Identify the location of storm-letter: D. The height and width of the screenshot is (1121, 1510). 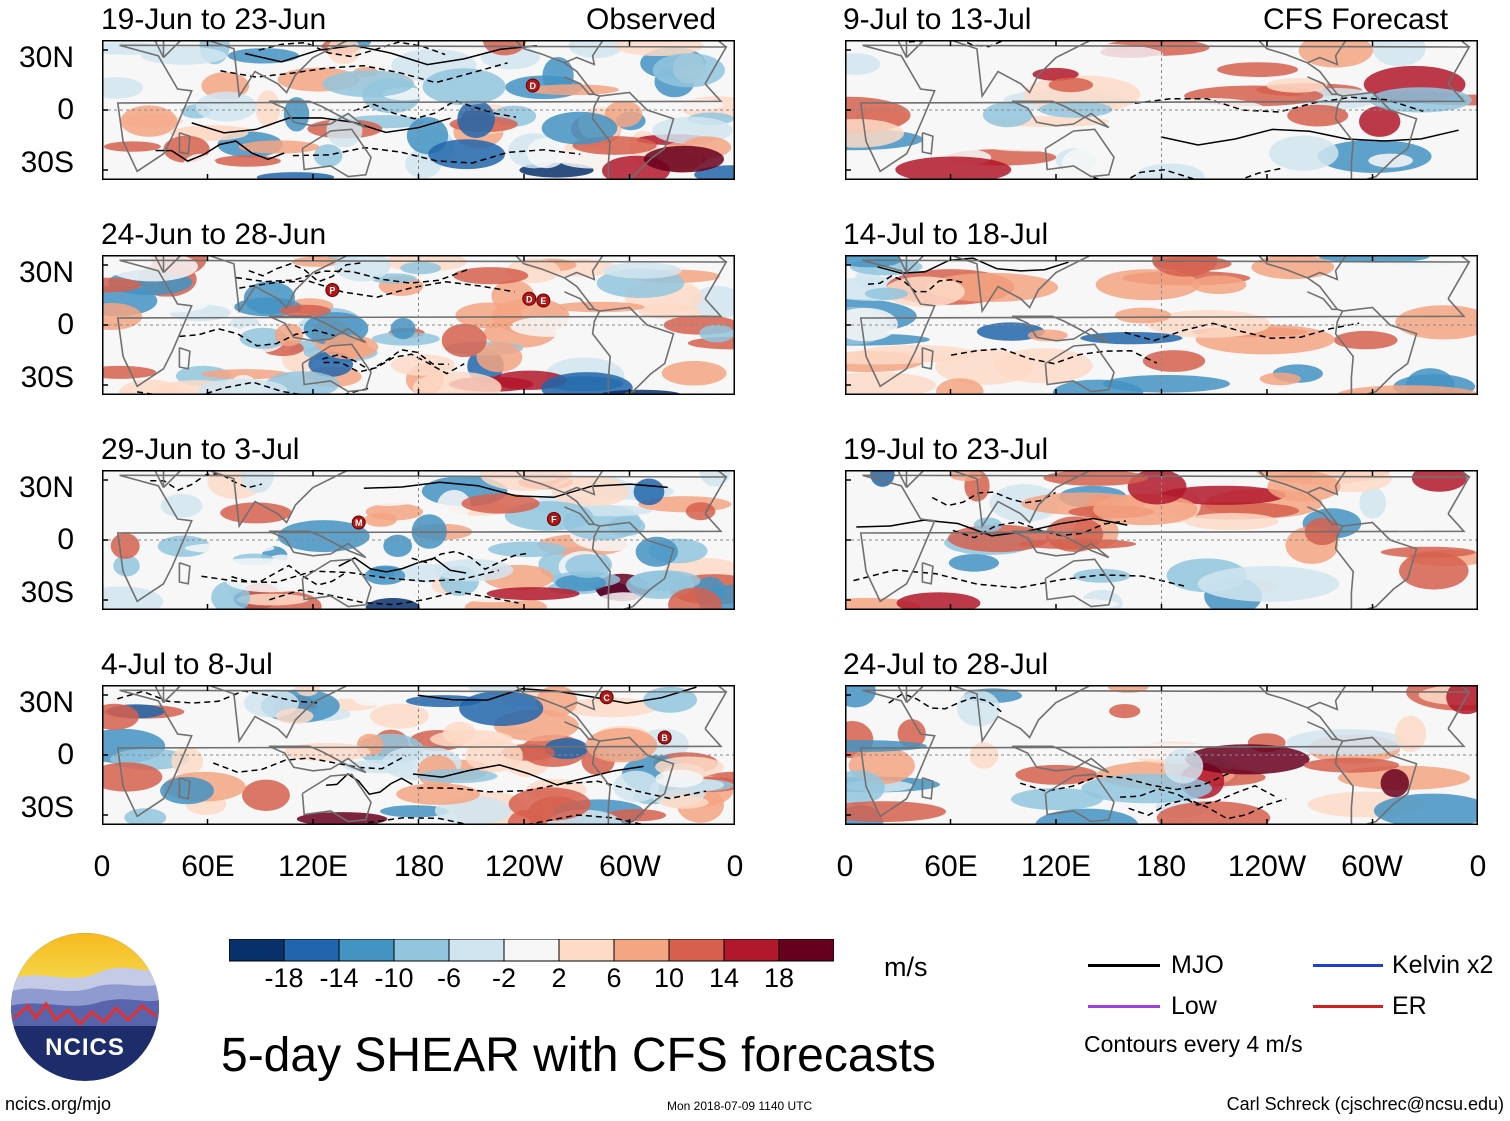
(533, 86).